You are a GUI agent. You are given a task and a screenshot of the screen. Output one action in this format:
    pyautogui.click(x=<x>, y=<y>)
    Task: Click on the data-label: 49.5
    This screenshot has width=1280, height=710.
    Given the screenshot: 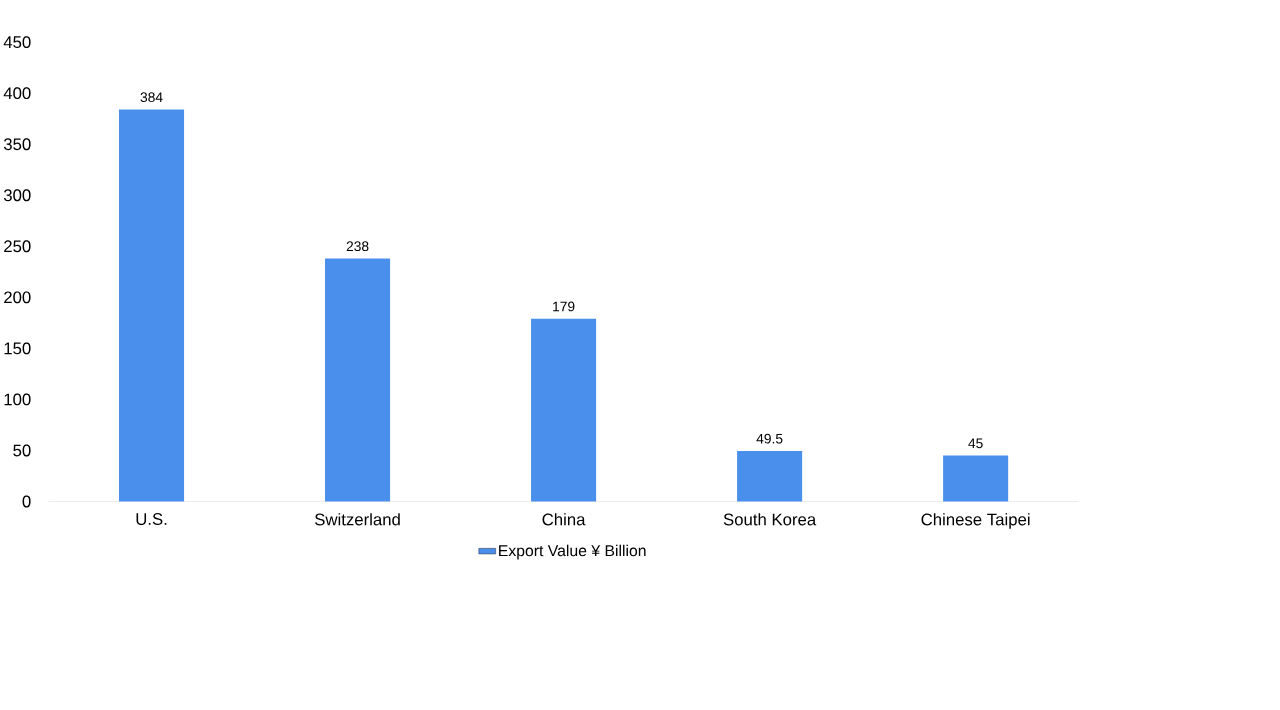 What is the action you would take?
    pyautogui.click(x=769, y=438)
    